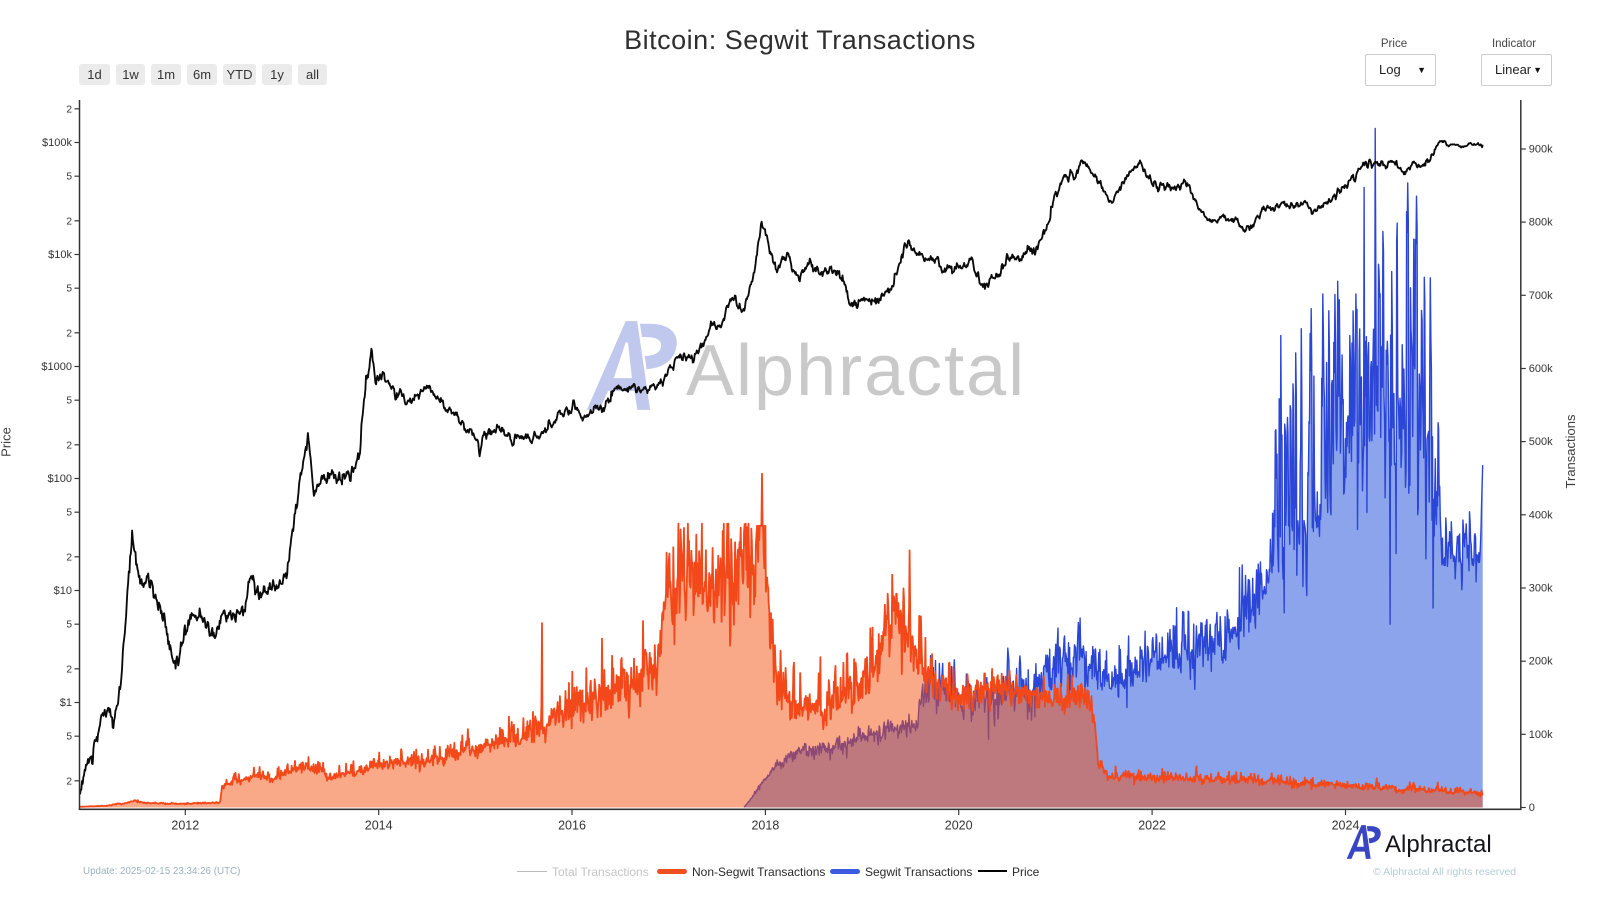 This screenshot has height=900, width=1600. What do you see at coordinates (1532, 808) in the screenshot?
I see `svg-text: 0` at bounding box center [1532, 808].